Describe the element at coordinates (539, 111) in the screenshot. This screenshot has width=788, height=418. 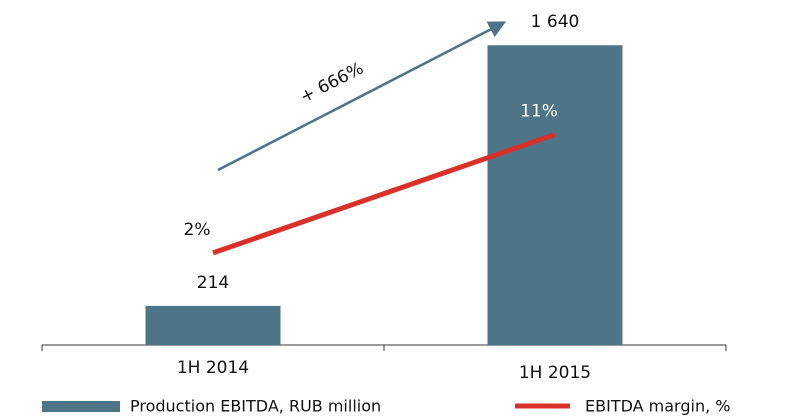
I see `data-label: 11%` at that location.